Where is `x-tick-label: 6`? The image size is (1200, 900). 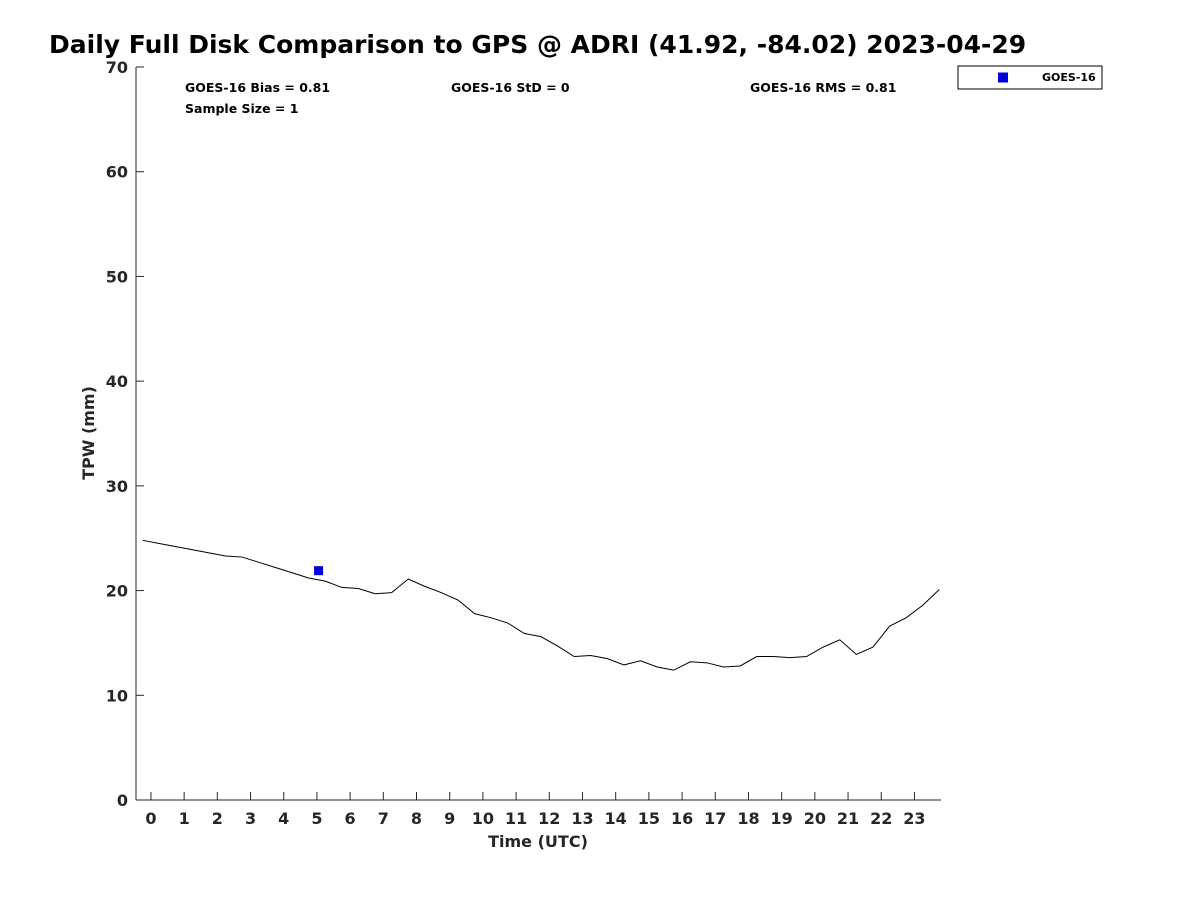 x-tick-label: 6 is located at coordinates (350, 818).